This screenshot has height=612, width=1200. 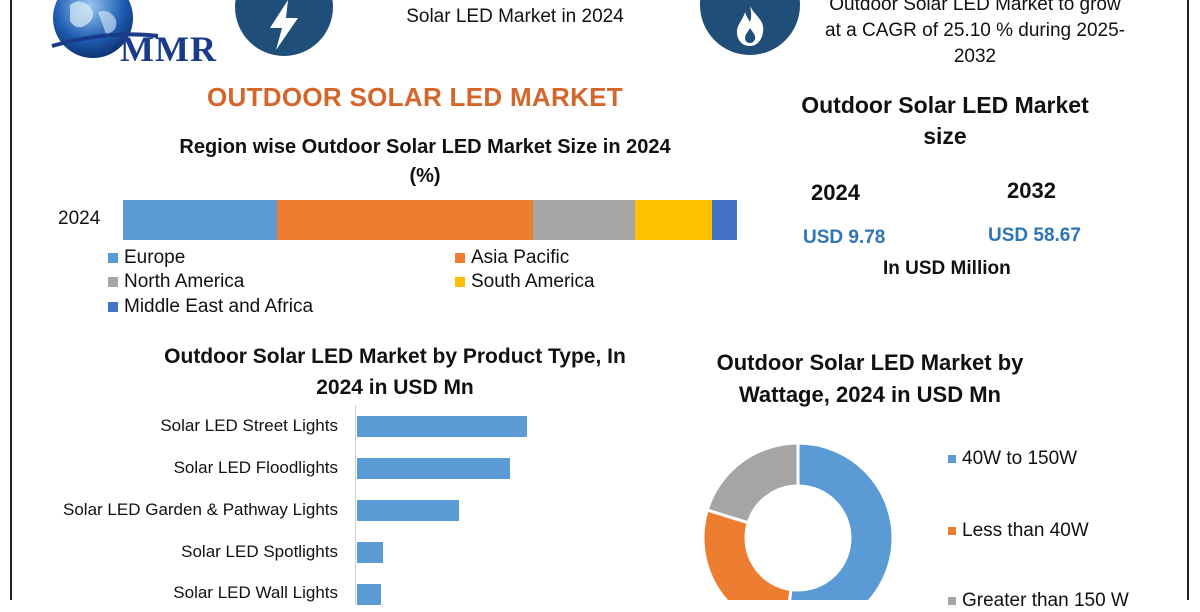 I want to click on donut-slice-40w-150w, so click(x=841, y=520).